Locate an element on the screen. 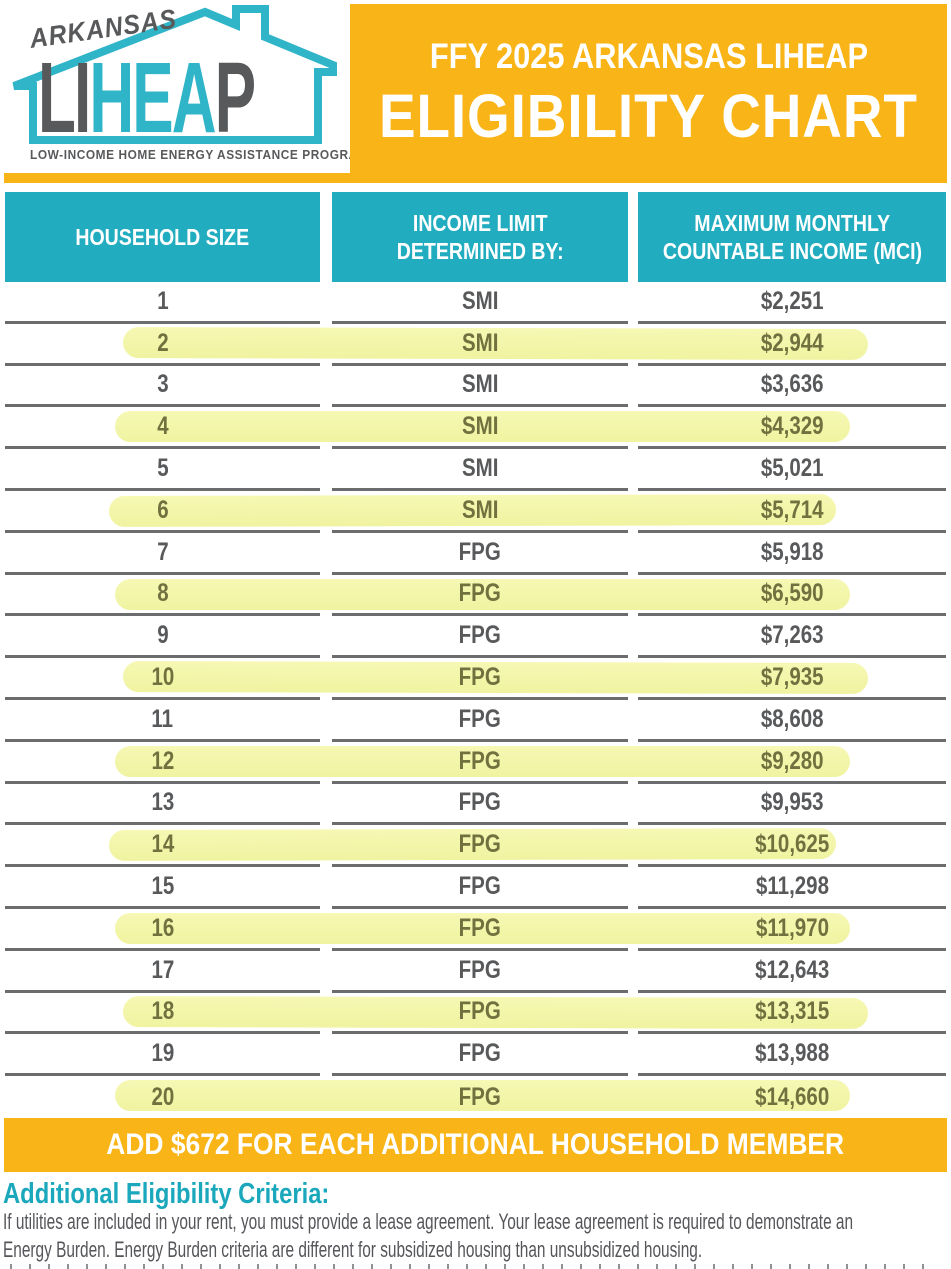  column-header-text: HOUSEHOLD SIZE is located at coordinates (162, 237).